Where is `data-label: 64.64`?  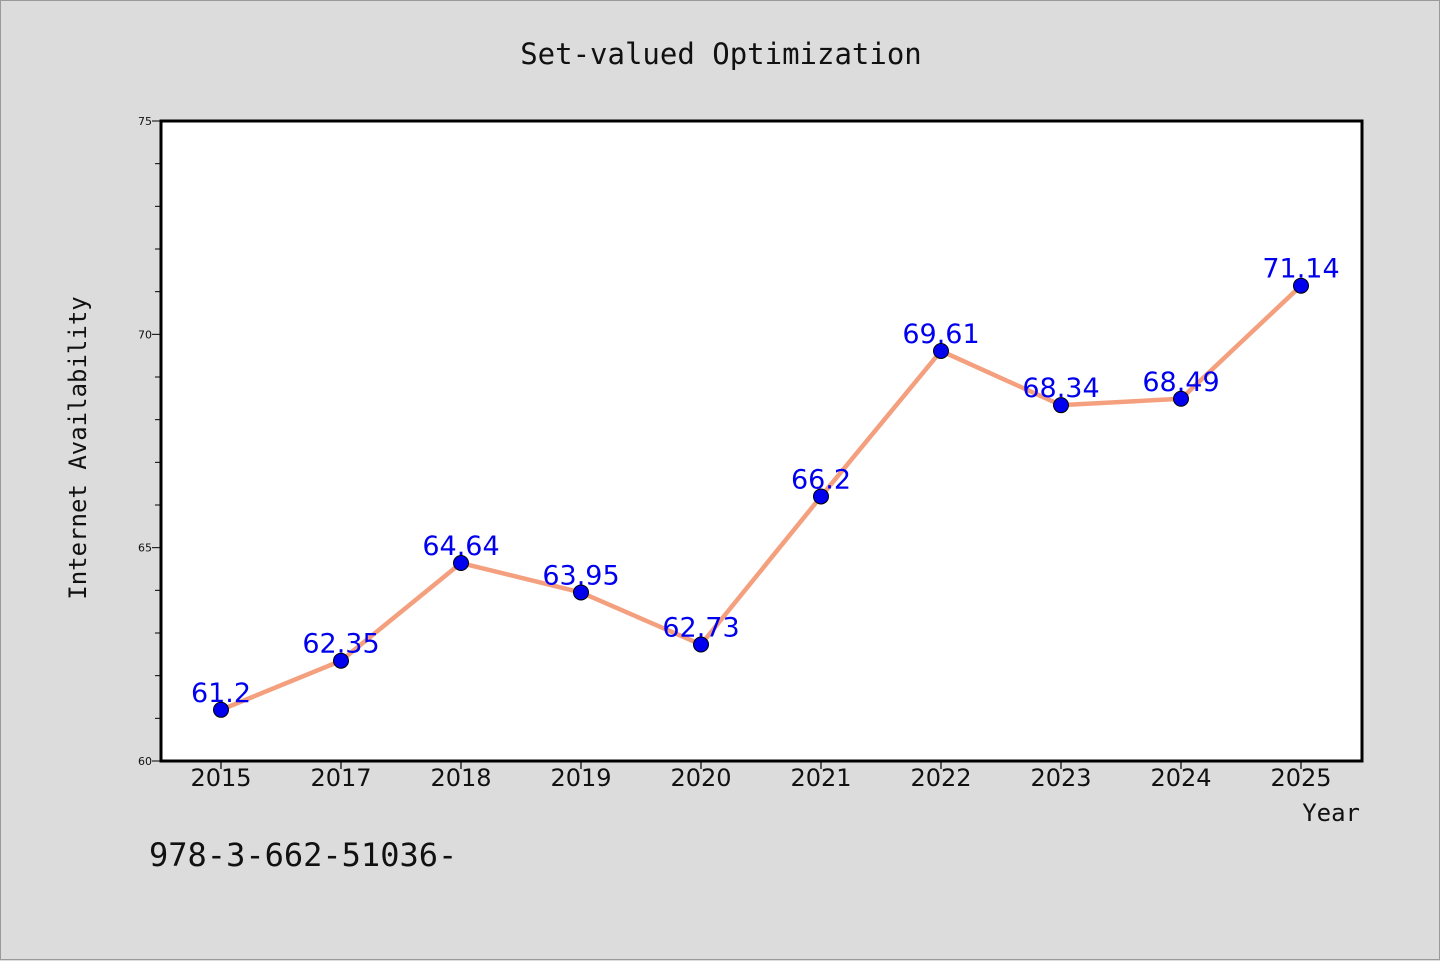
data-label: 64.64 is located at coordinates (460, 546).